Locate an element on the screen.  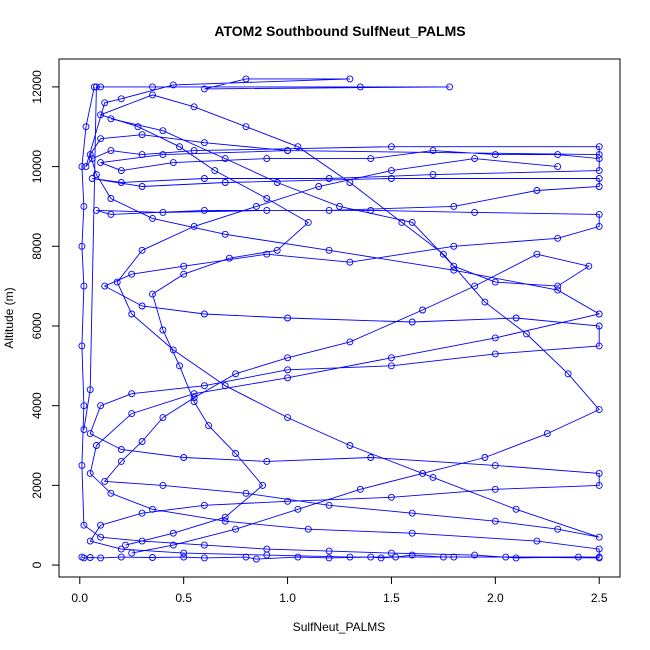
y-tick-label: 10000 is located at coordinates (37, 167).